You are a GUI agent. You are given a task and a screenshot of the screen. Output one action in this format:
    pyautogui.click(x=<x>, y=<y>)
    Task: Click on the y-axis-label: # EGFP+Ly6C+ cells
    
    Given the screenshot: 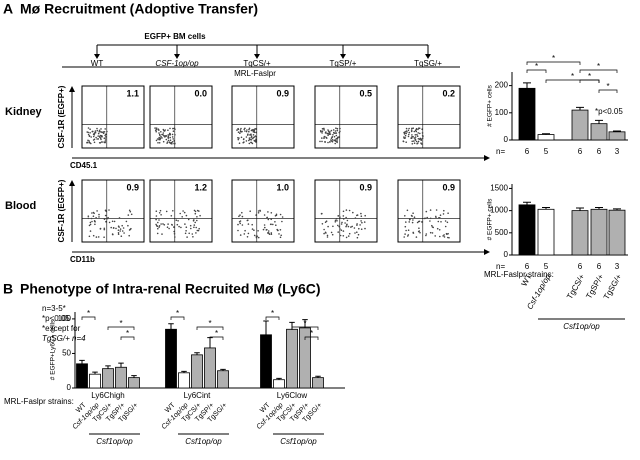 What is the action you would take?
    pyautogui.click(x=53, y=349)
    